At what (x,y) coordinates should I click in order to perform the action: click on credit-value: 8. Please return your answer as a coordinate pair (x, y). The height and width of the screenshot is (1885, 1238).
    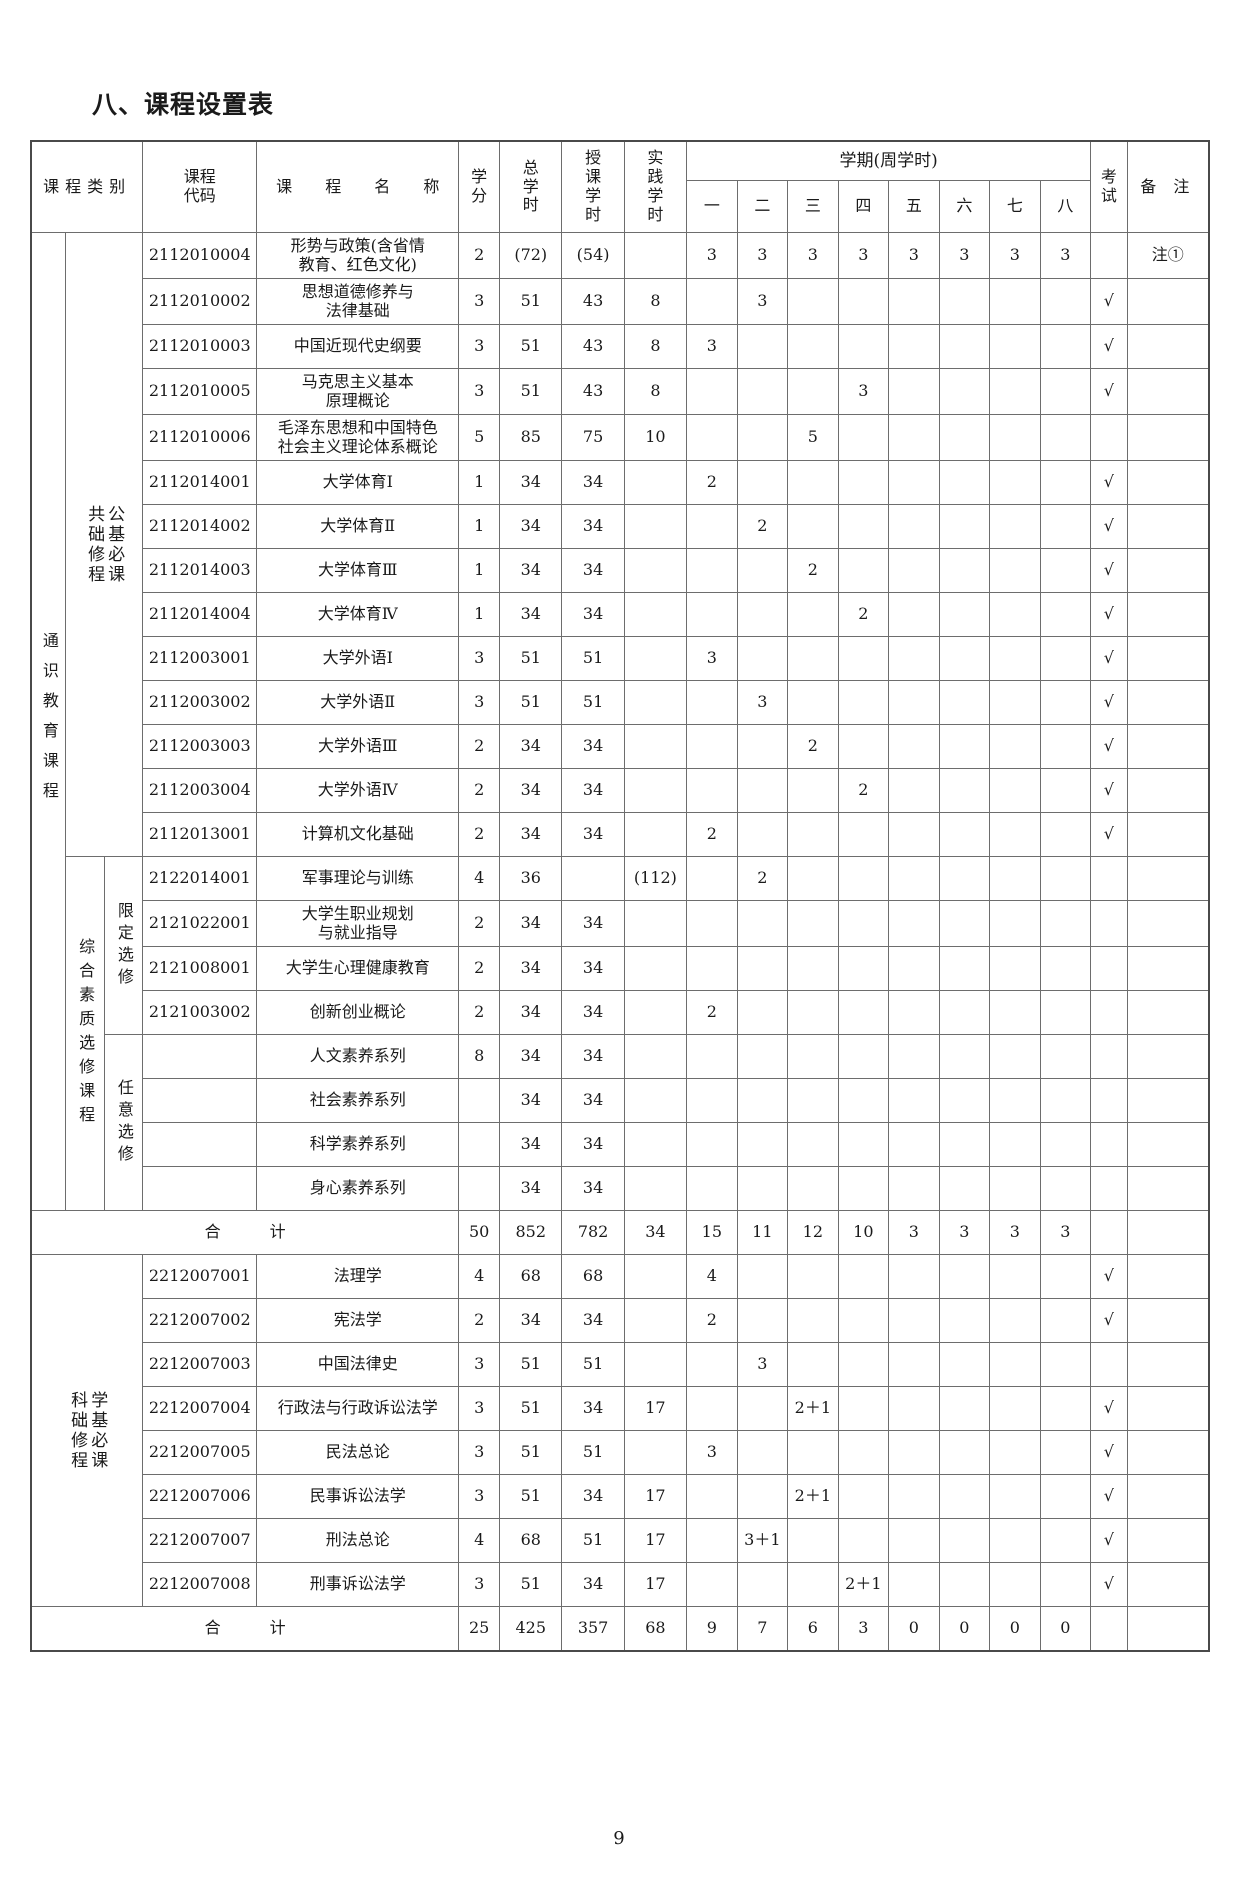
    Looking at the image, I should click on (479, 1056).